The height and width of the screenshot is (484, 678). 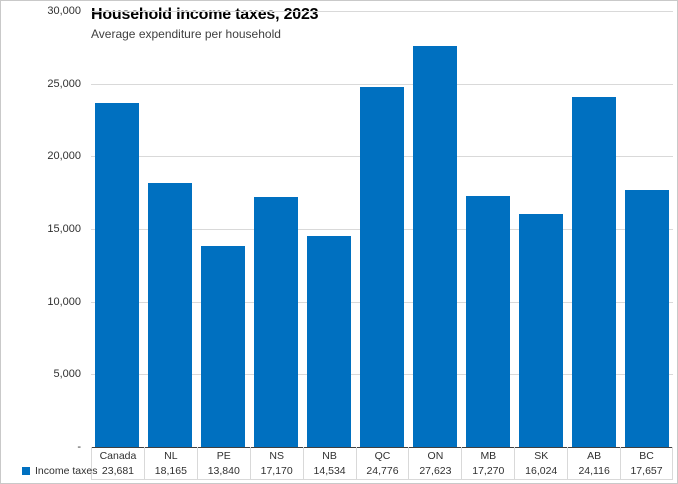 I want to click on value-label: 16,024, so click(x=540, y=472).